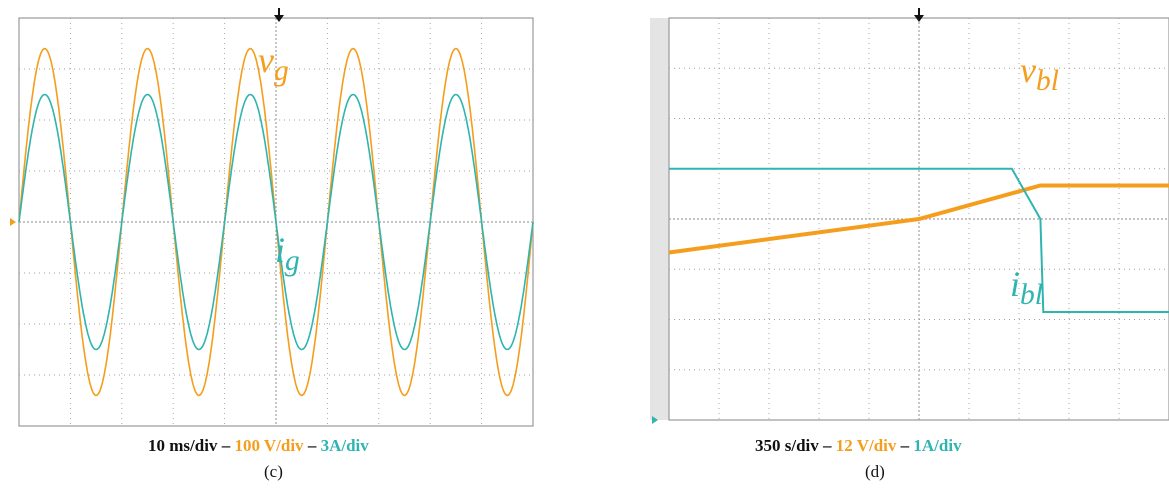 This screenshot has width=1169, height=489. What do you see at coordinates (183, 445) in the screenshot?
I see `time-scale-c: 10 ms/div` at bounding box center [183, 445].